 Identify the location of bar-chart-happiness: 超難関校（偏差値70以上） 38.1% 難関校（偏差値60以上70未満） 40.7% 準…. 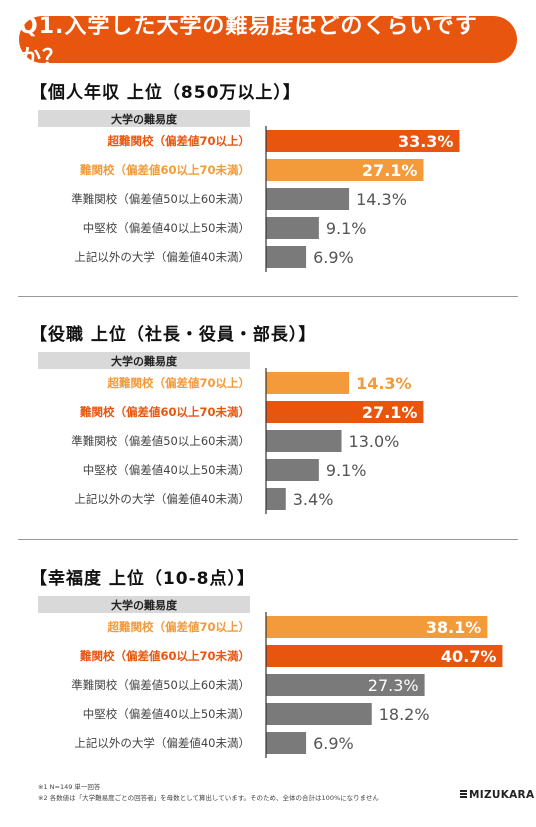
(287, 685).